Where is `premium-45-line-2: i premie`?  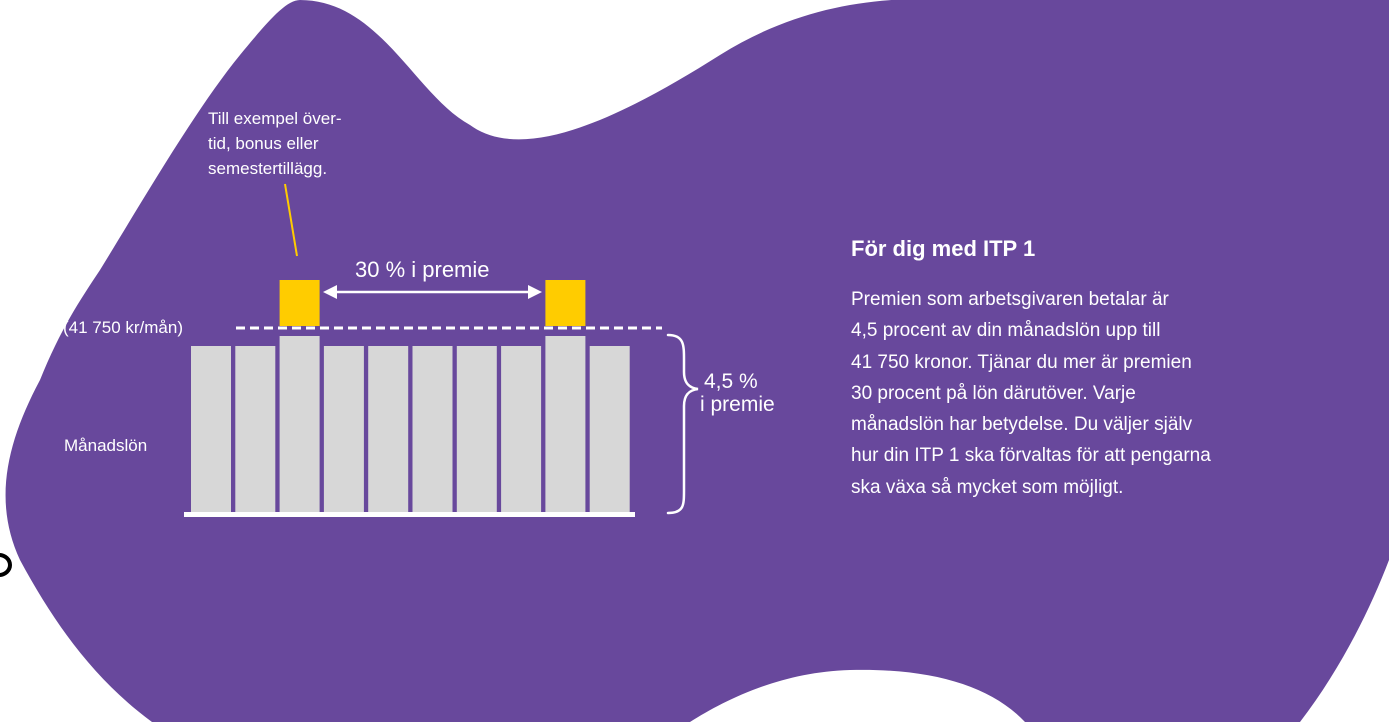 premium-45-line-2: i premie is located at coordinates (737, 404).